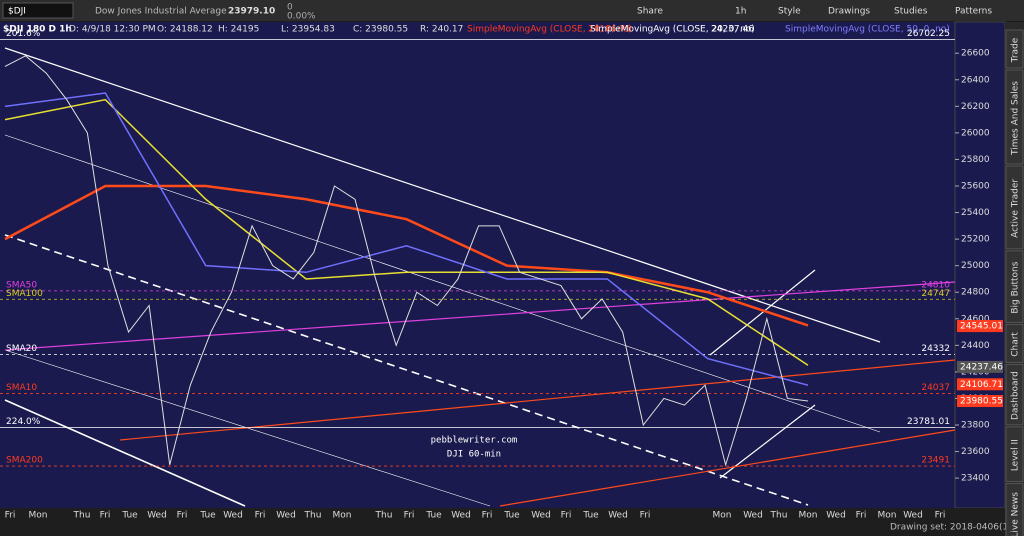 This screenshot has height=536, width=1024. I want to click on toolbar-button: Patterns, so click(973, 12).